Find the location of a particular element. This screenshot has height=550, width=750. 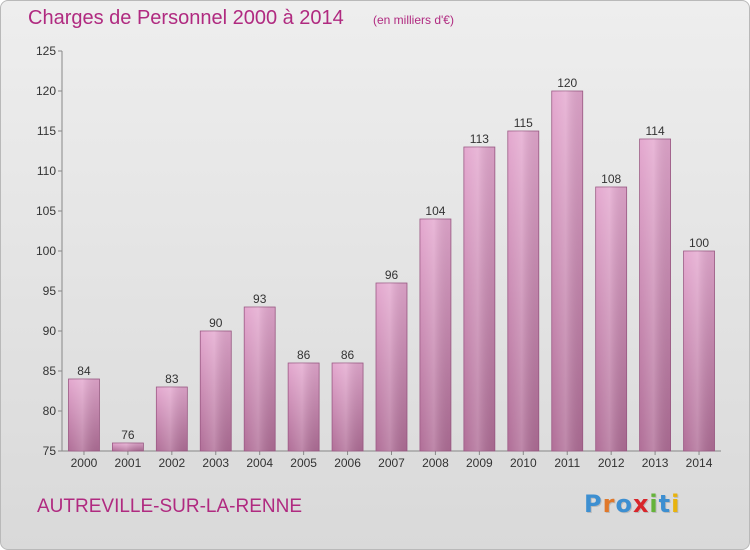

bar-value-label: 114 is located at coordinates (655, 131).